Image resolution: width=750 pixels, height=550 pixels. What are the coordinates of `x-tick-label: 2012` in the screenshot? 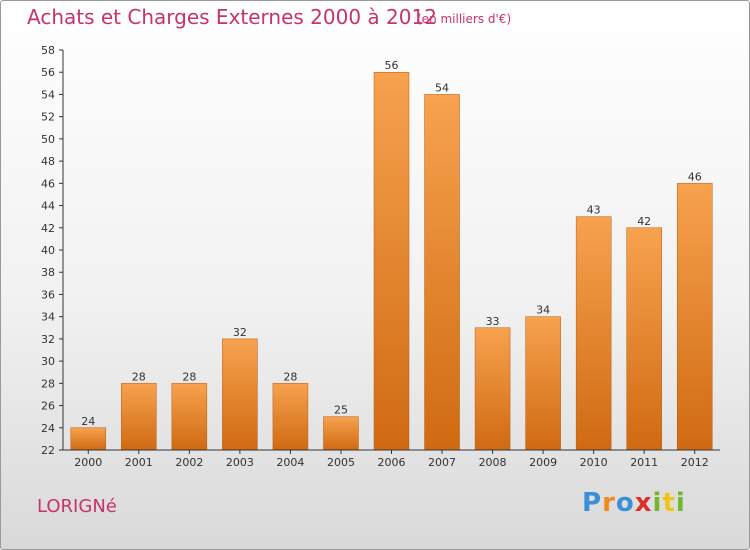 It's located at (695, 462).